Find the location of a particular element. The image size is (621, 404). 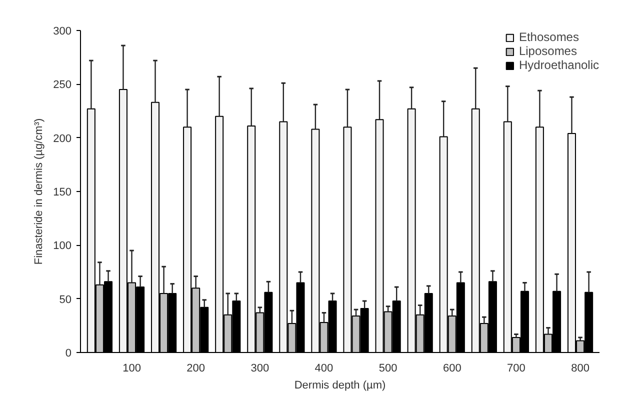

x-tick-label: 800 is located at coordinates (580, 368).